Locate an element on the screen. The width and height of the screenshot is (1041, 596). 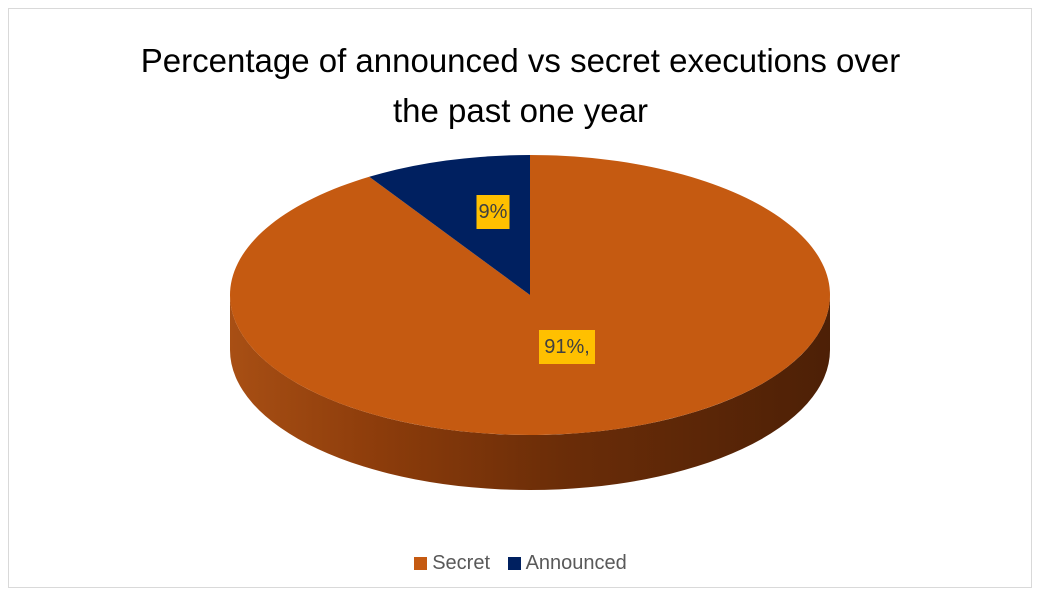
data-label-secret: 91%, is located at coordinates (567, 347).